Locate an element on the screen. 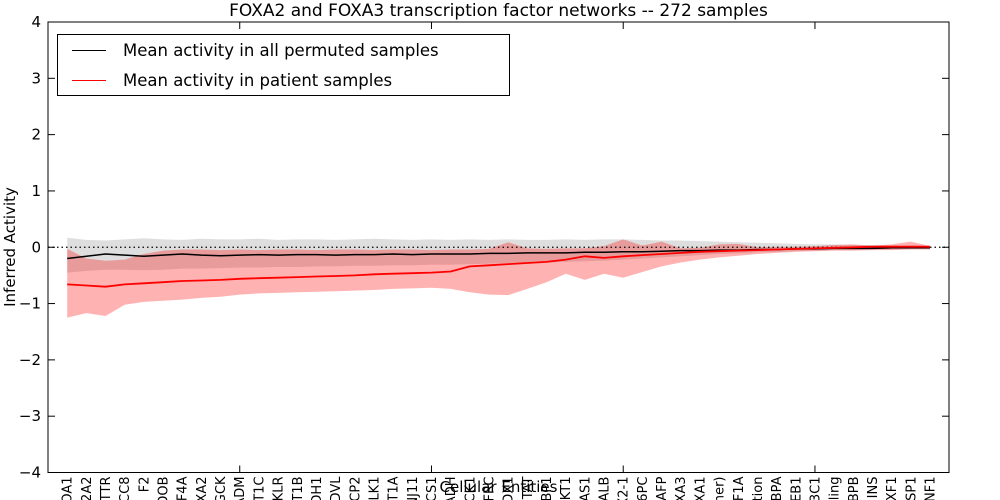 The width and height of the screenshot is (1000, 500). legend-line-sample-black is located at coordinates (89, 50).